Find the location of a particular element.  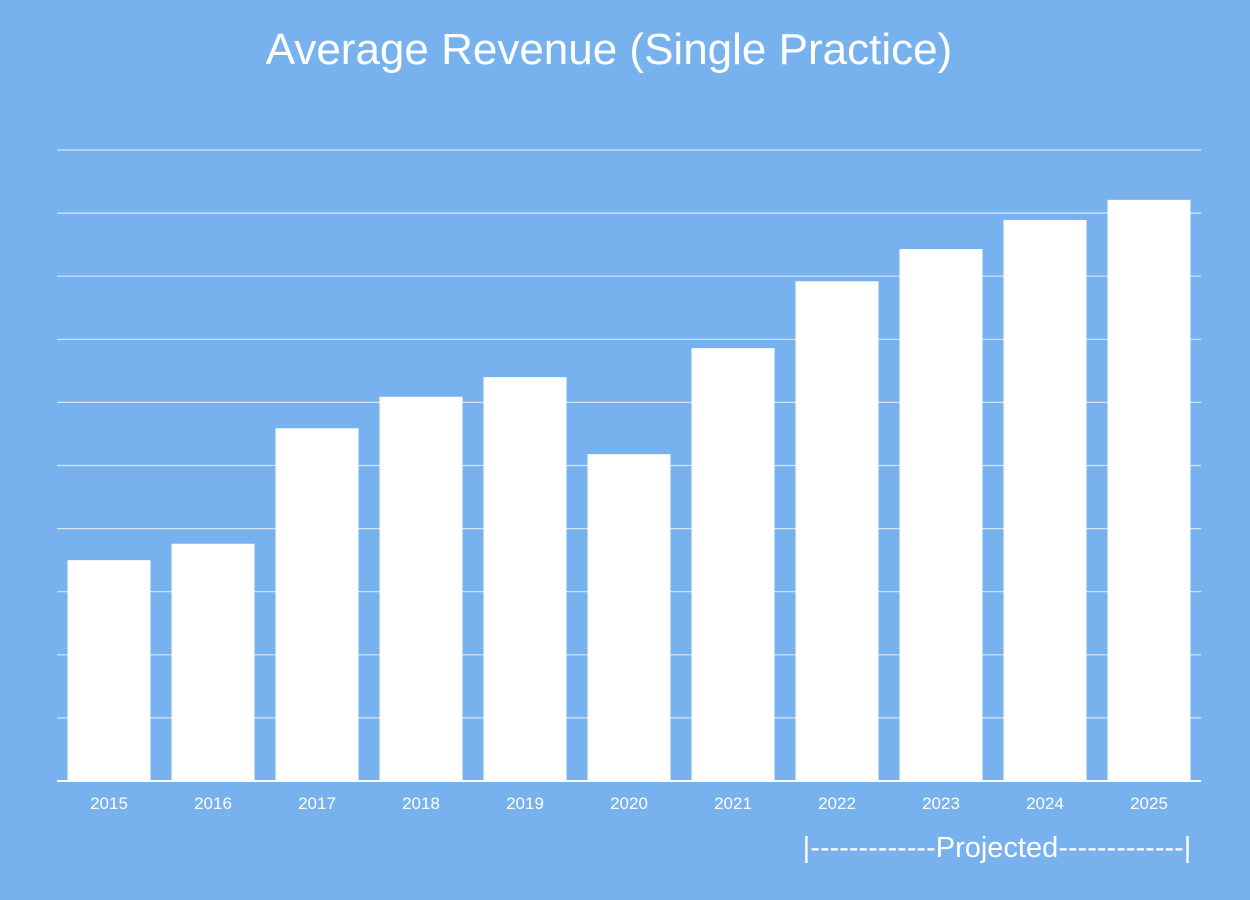

x-tick-label: 2019 is located at coordinates (525, 803).